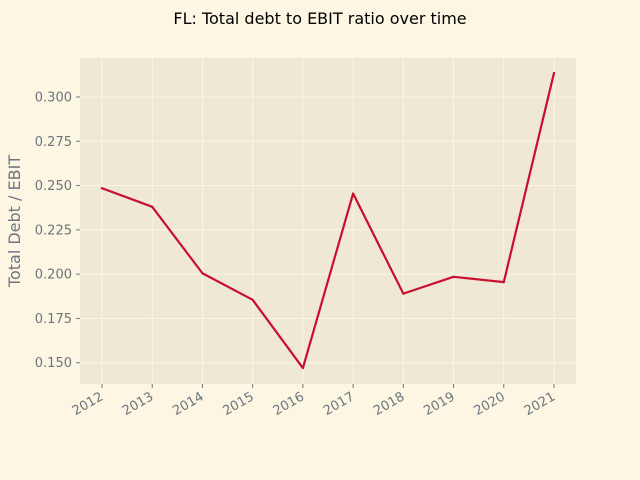  I want to click on y-tick-label: 0.250, so click(53, 186).